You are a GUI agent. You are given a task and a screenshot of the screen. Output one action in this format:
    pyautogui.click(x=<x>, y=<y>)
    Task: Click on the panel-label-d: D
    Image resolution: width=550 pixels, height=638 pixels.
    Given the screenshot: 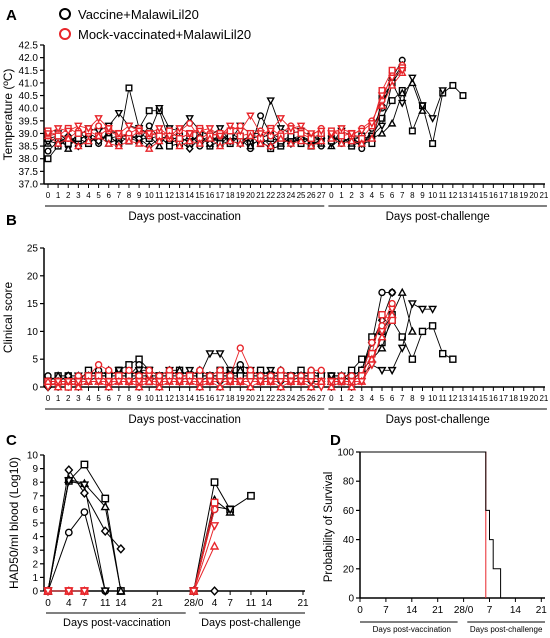 What is the action you would take?
    pyautogui.click(x=335, y=440)
    